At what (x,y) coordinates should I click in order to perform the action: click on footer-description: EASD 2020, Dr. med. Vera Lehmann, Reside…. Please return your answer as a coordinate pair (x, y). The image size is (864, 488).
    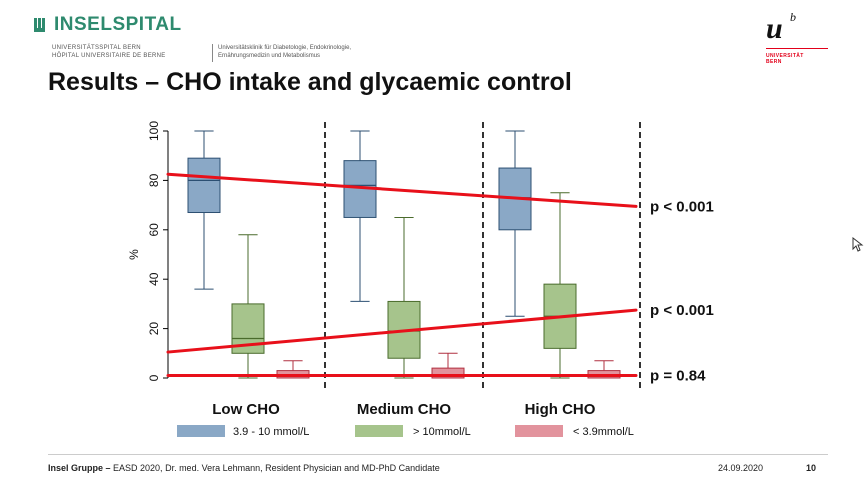
    Looking at the image, I should click on (275, 468).